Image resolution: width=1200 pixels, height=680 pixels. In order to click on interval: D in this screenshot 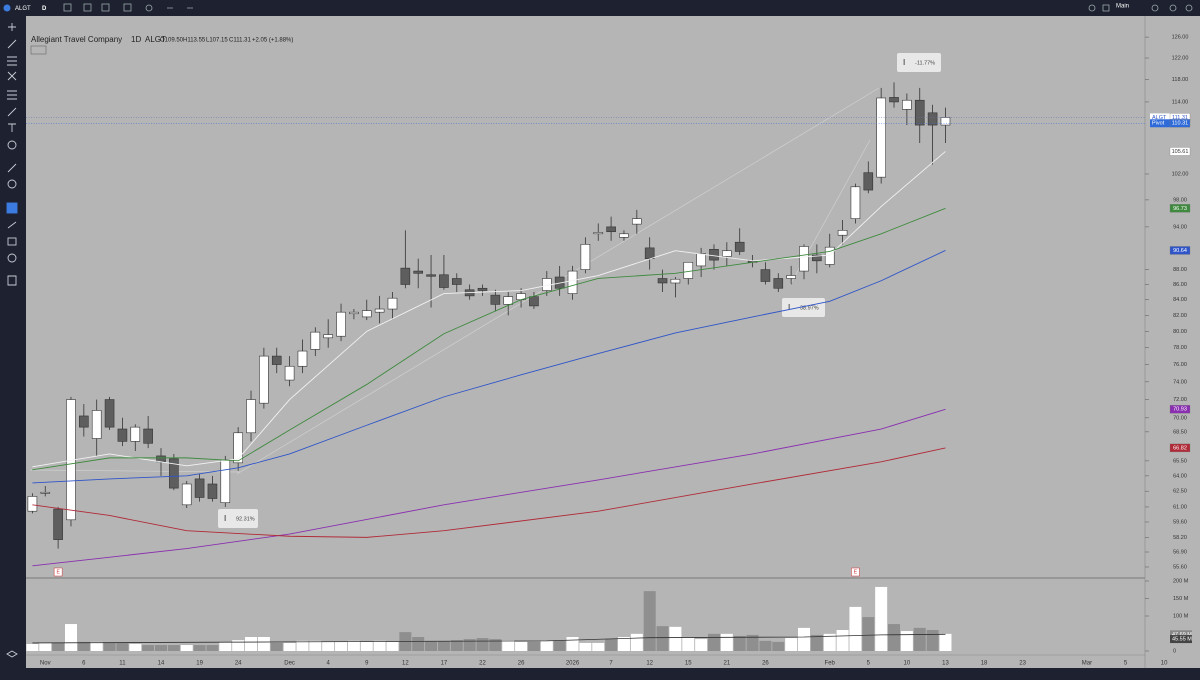, I will do `click(44, 9)`.